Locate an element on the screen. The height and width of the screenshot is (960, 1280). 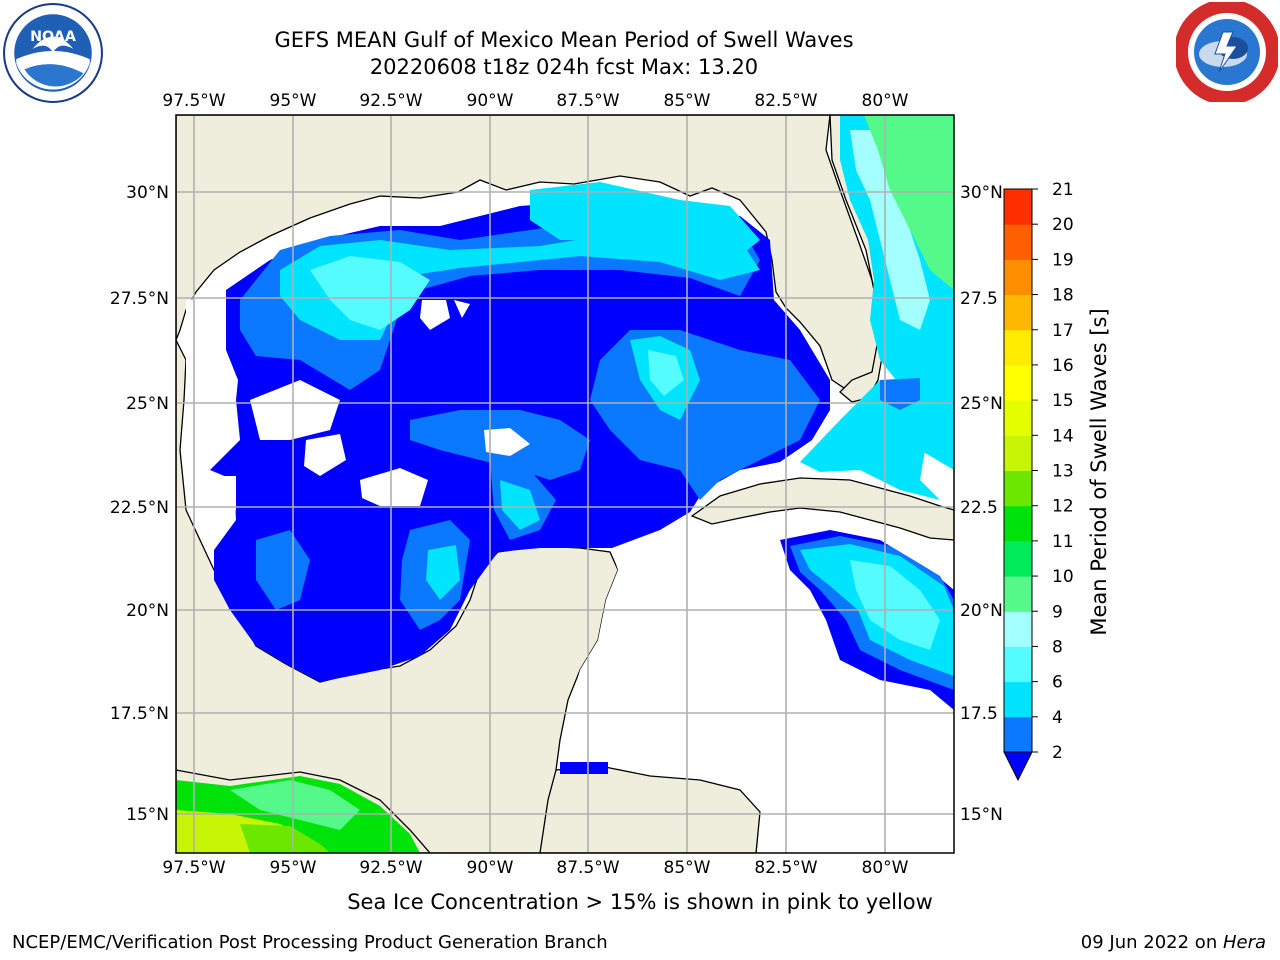
colorbar-extend-arrow is located at coordinates (1018, 766).